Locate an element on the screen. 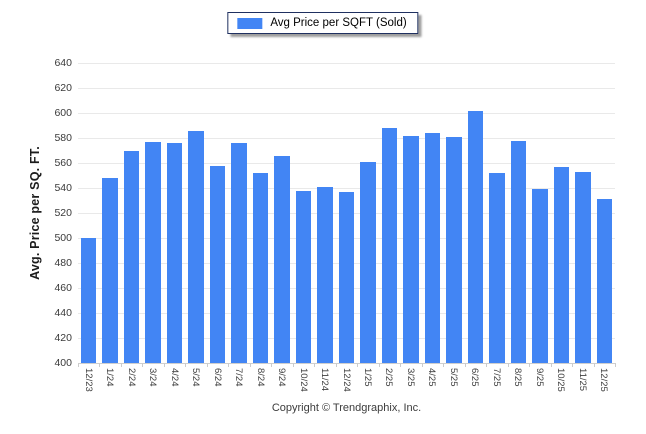 The image size is (646, 434). copyright-text: Copyright © Trendgraphix, Inc. is located at coordinates (346, 408).